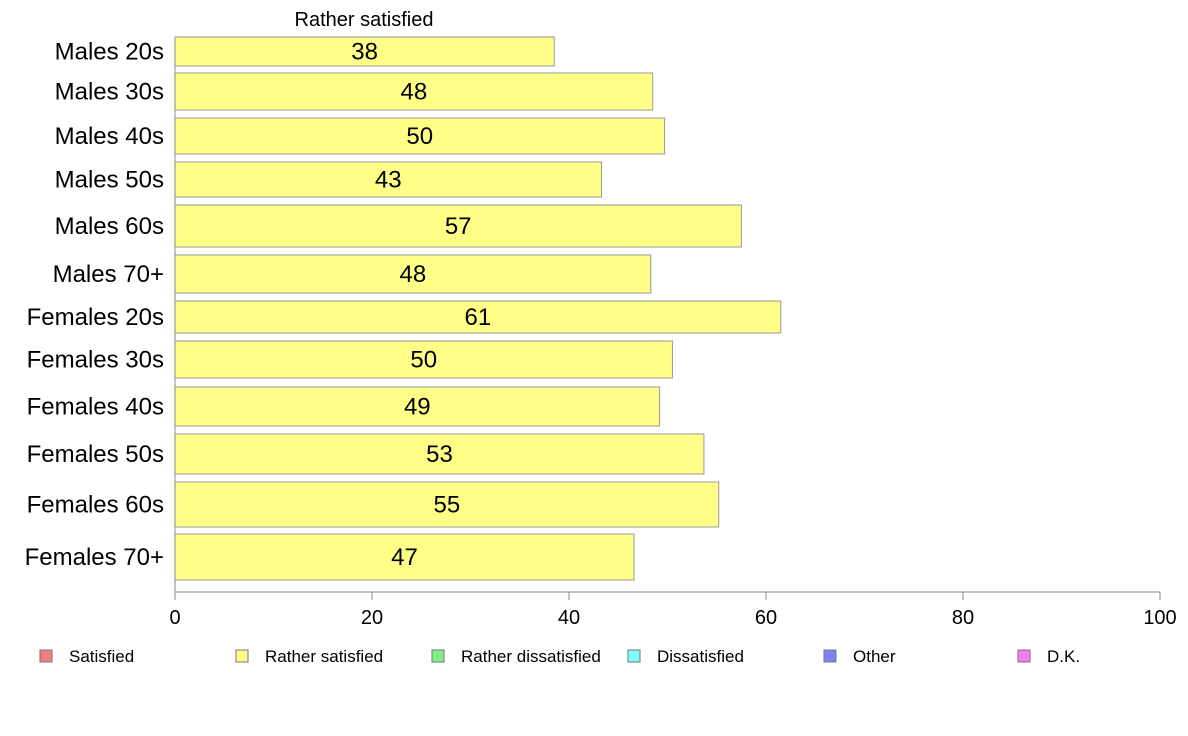 This screenshot has width=1188, height=736. I want to click on data-label: 47, so click(404, 557).